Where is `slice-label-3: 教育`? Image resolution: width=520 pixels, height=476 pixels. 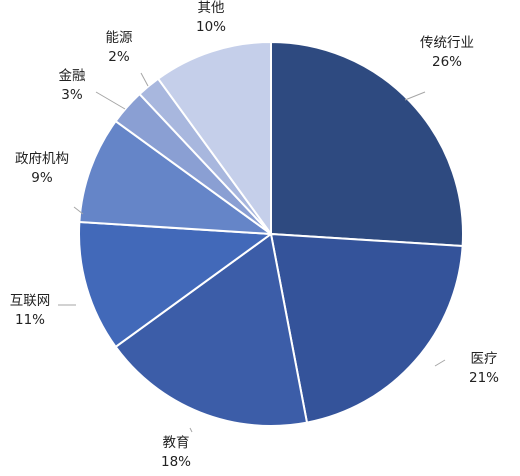 slice-label-3: 教育 is located at coordinates (176, 443).